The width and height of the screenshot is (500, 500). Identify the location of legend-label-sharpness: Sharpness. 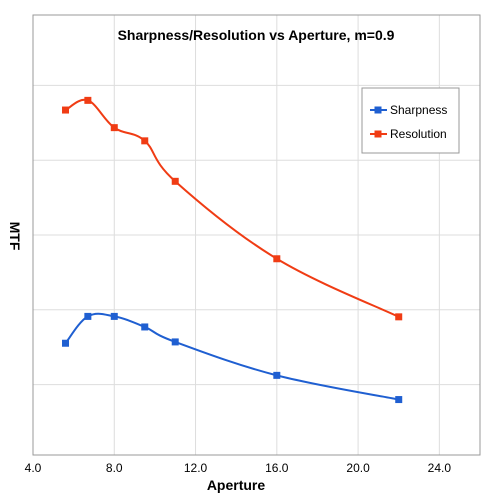
(418, 110).